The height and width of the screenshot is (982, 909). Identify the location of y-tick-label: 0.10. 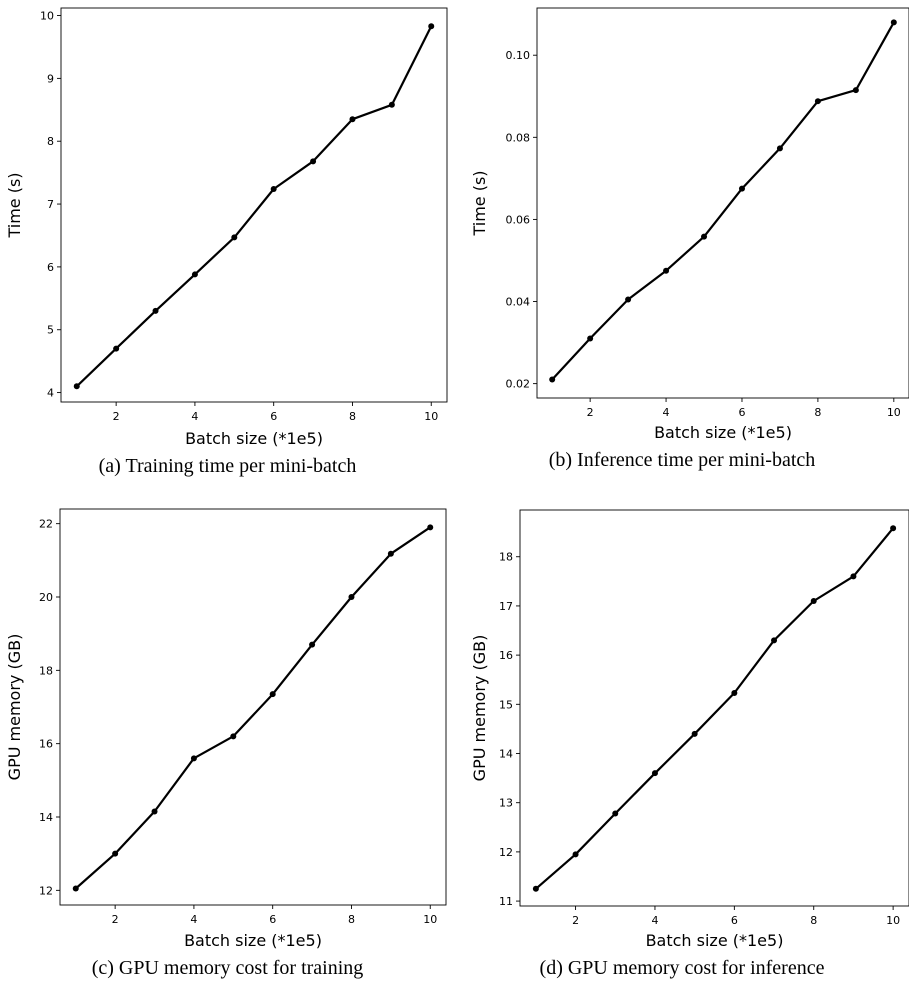
(518, 55).